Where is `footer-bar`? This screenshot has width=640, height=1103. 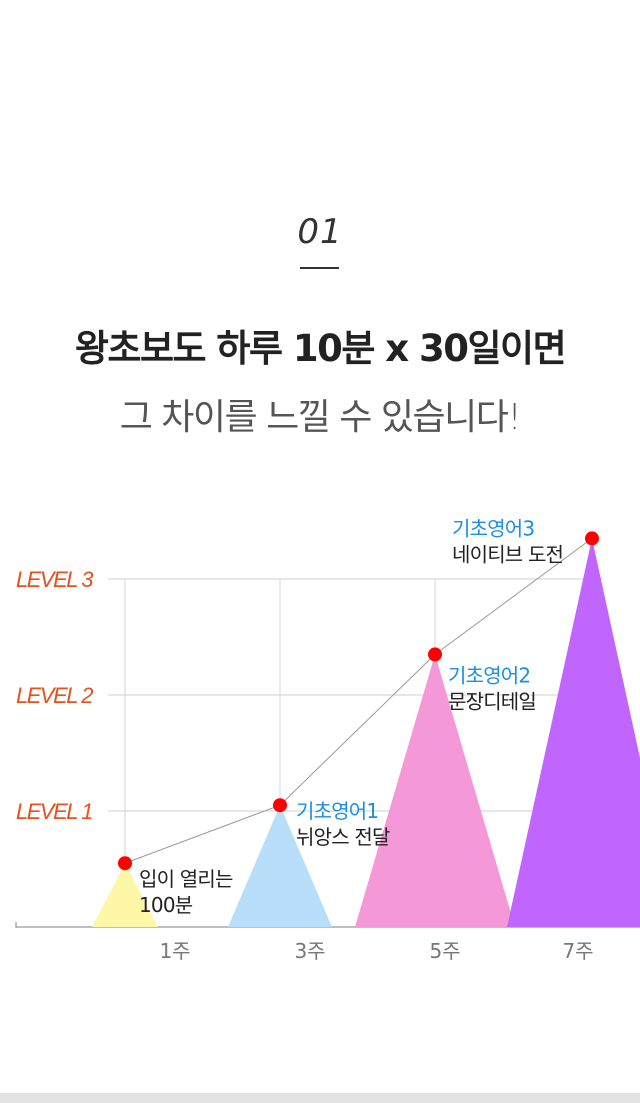 footer-bar is located at coordinates (320, 1098).